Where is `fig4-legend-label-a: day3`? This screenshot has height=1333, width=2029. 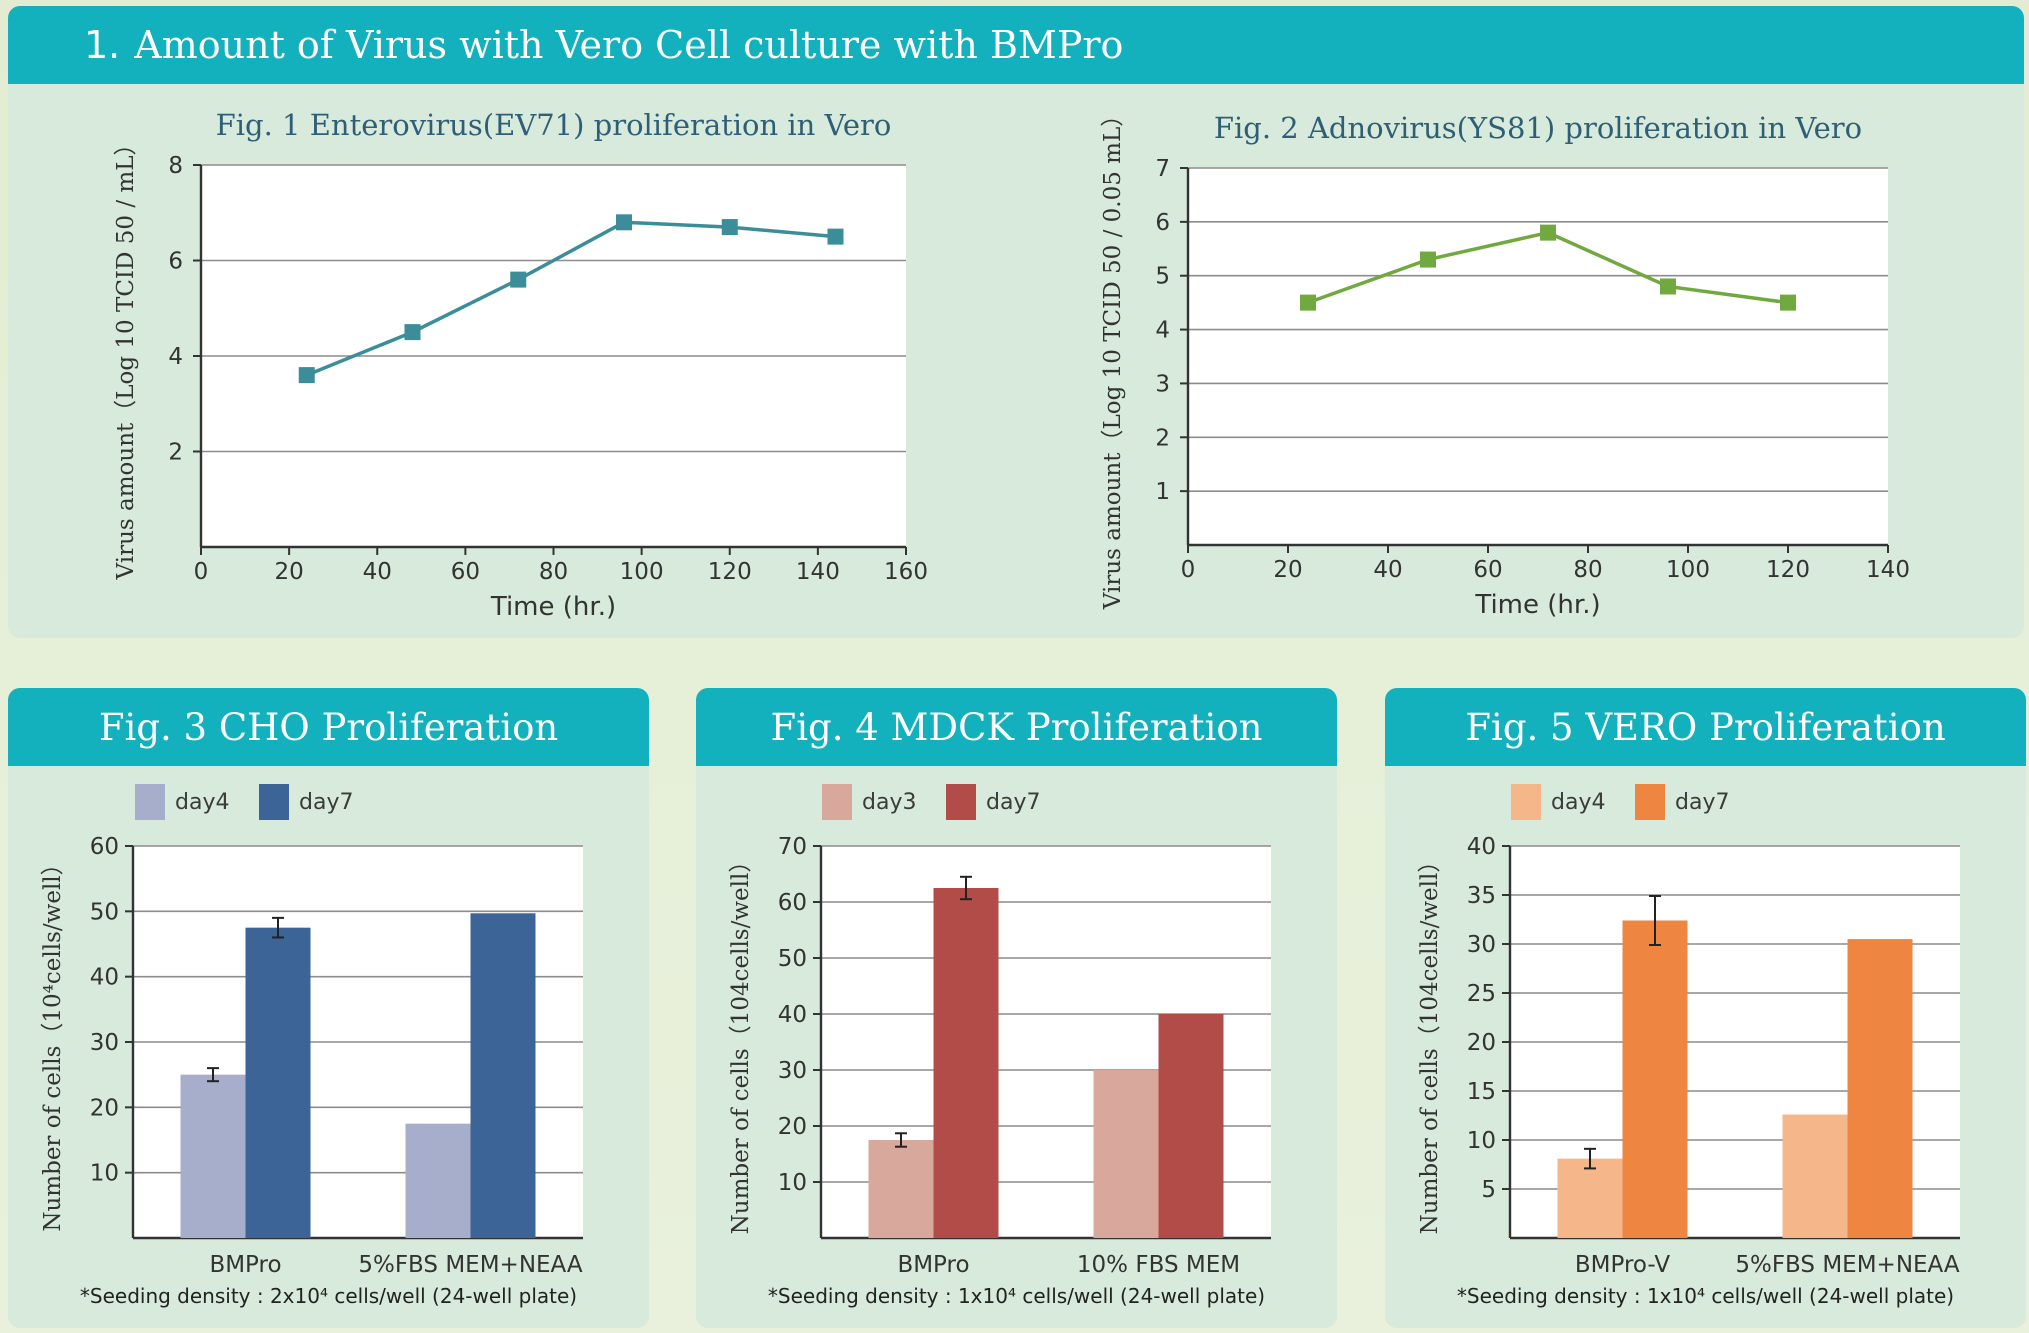 fig4-legend-label-a: day3 is located at coordinates (889, 802).